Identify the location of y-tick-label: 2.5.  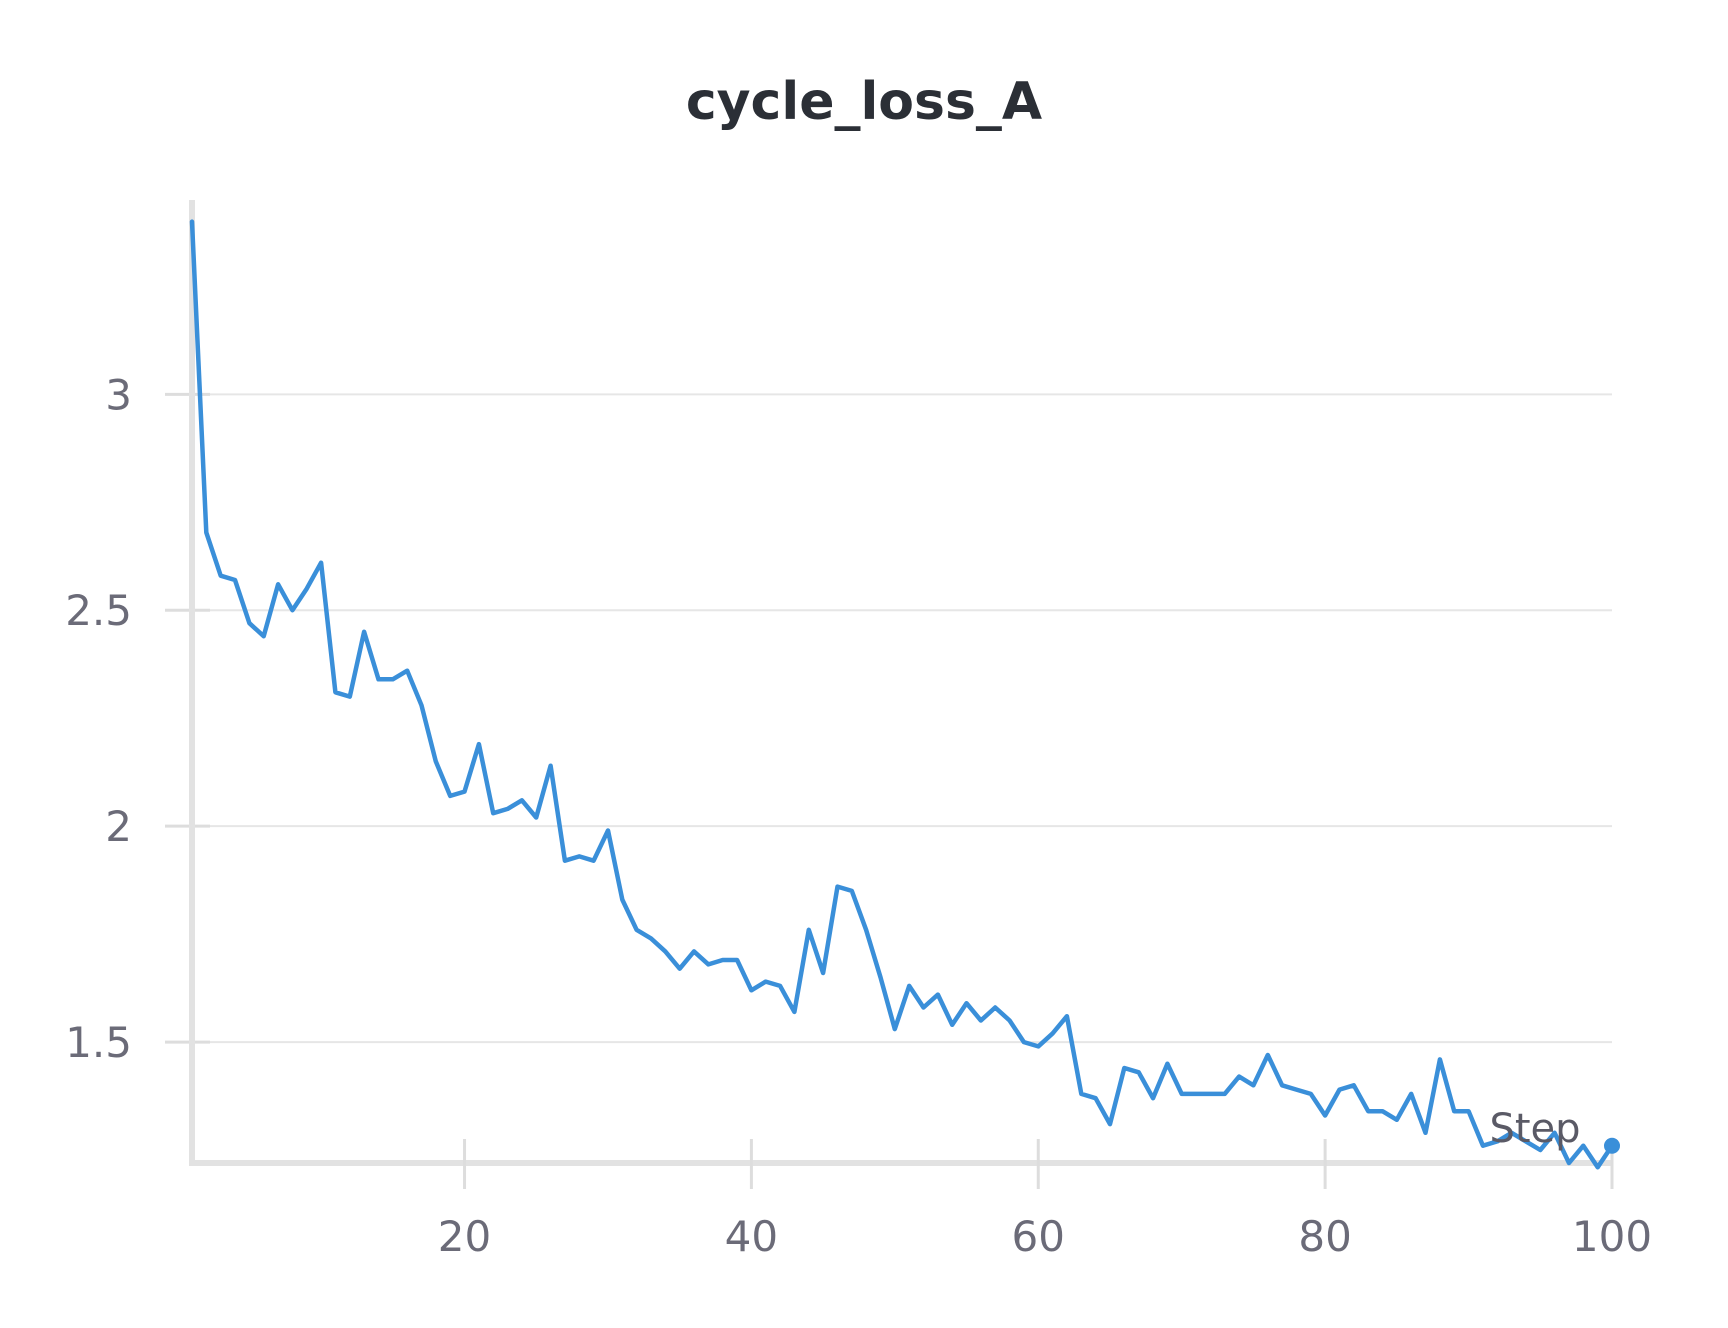
(98, 610).